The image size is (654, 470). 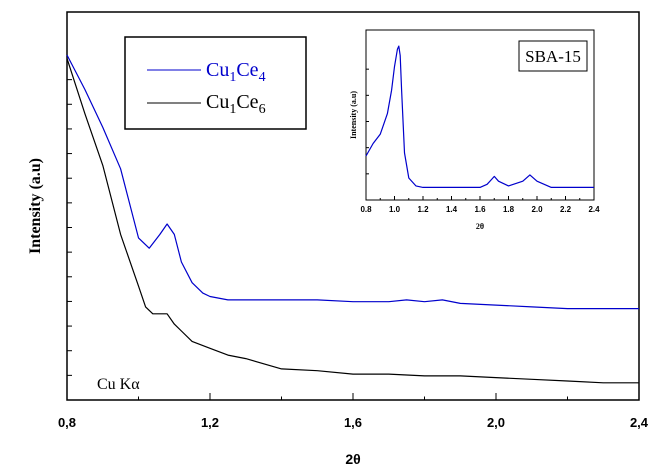 I want to click on x-tick-label: 1.4, so click(x=452, y=209).